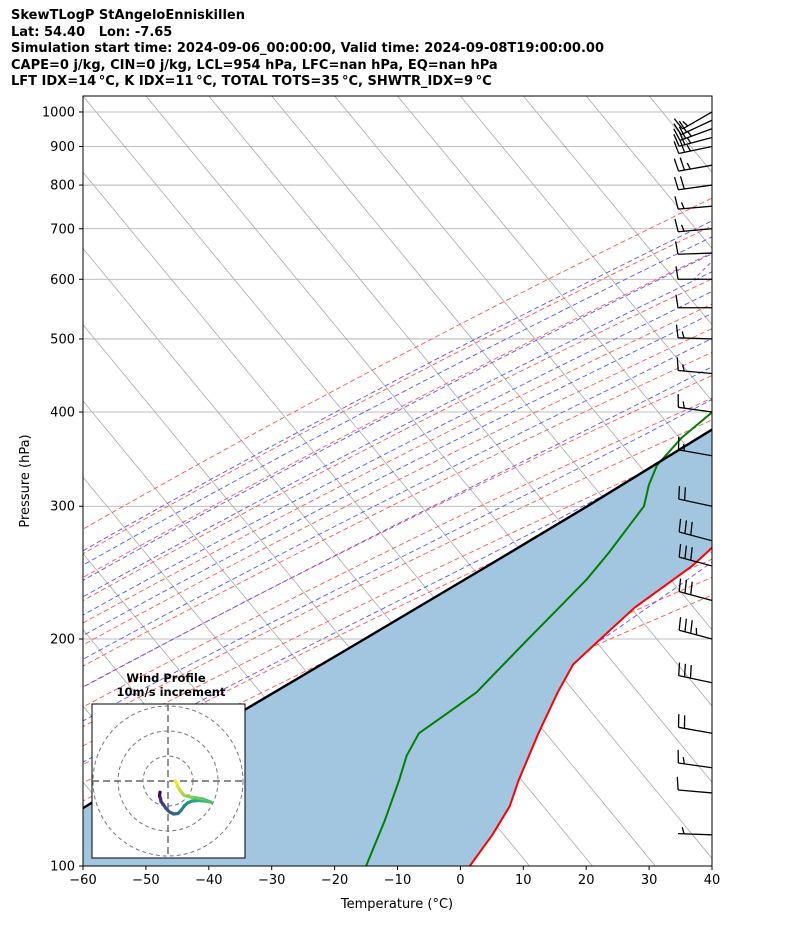  What do you see at coordinates (693, 473) in the screenshot?
I see `wind-barbs` at bounding box center [693, 473].